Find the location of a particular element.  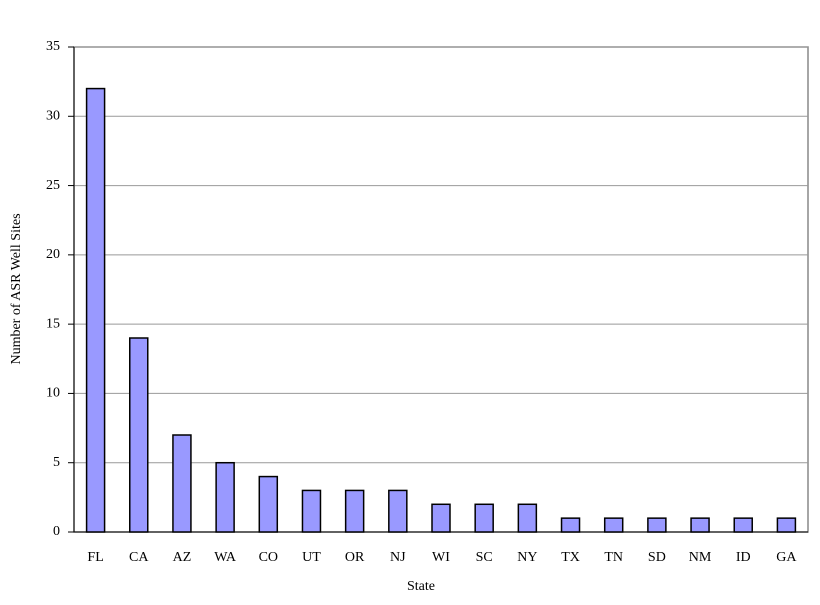

y-axis-title: Number of ASR Well Sites is located at coordinates (16, 288).